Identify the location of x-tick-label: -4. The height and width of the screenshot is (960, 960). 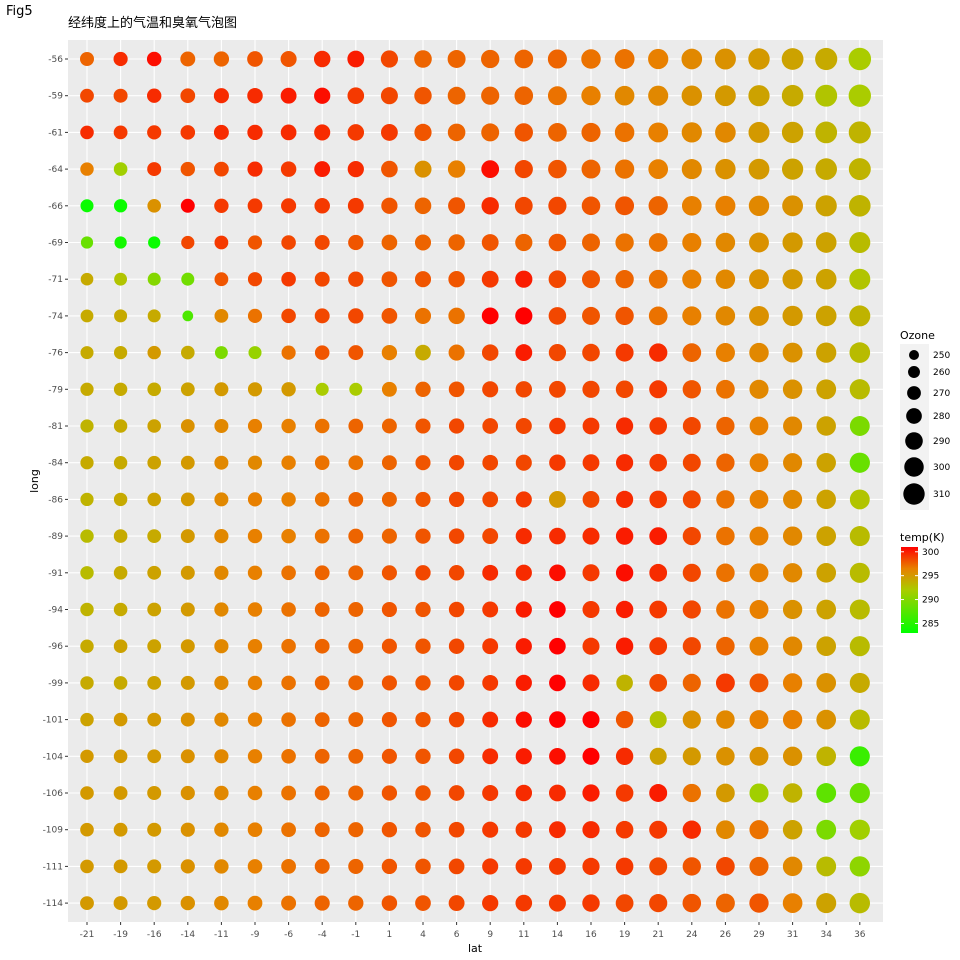
(322, 935).